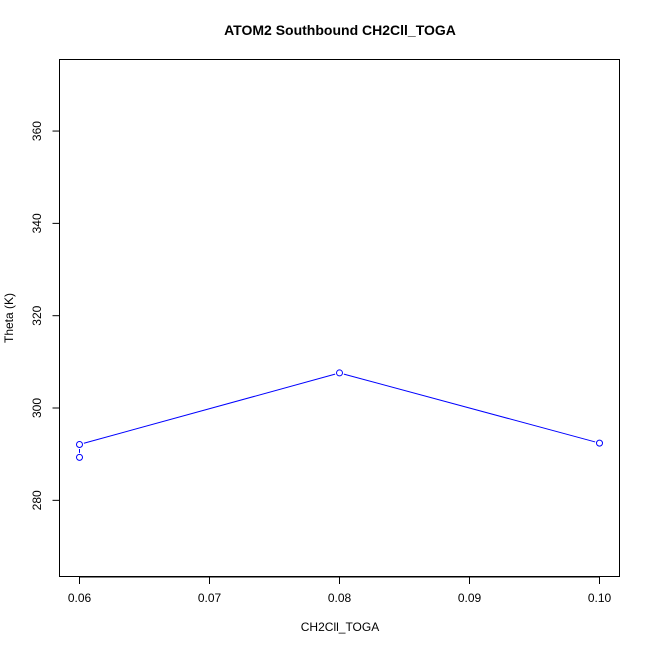 The image size is (650, 650). I want to click on y-axis-label: Theta (K), so click(9, 318).